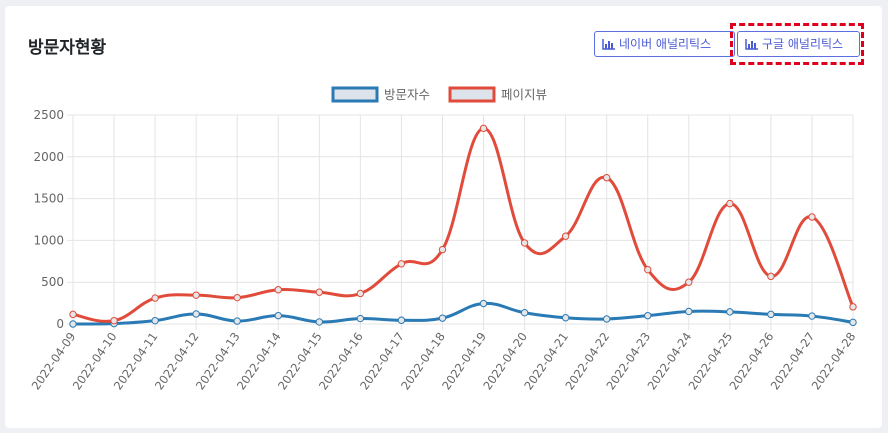 The height and width of the screenshot is (433, 888). What do you see at coordinates (48, 240) in the screenshot?
I see `y-tick-label: 1000` at bounding box center [48, 240].